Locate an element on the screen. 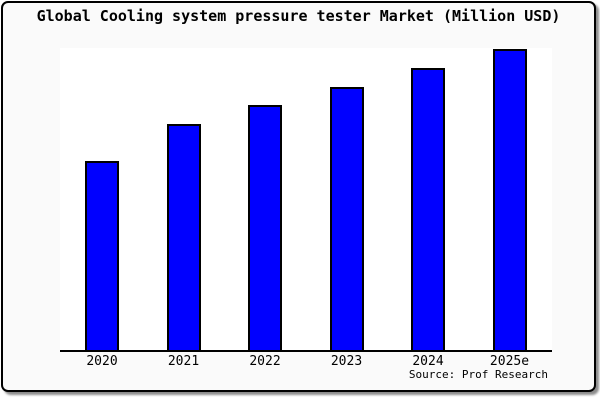 This screenshot has height=400, width=600. x-tick-label-2024: 2024 is located at coordinates (428, 361).